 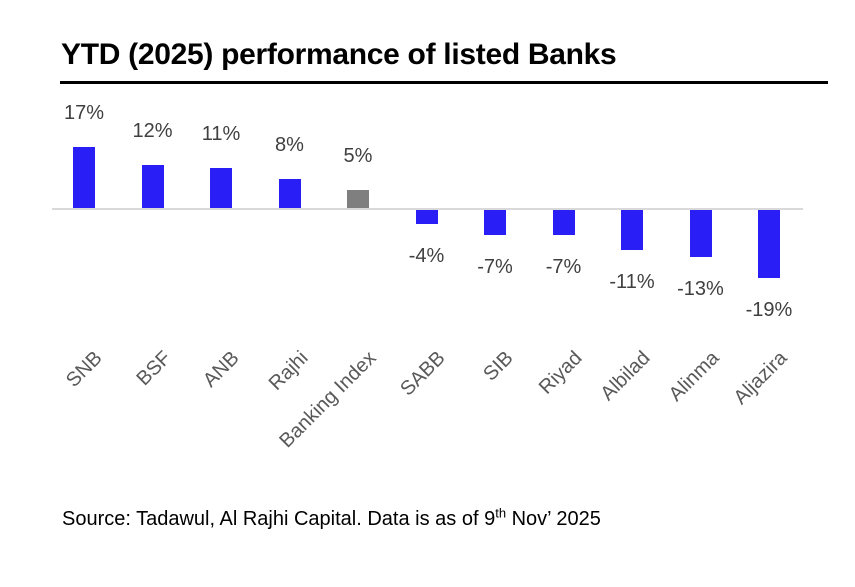 What do you see at coordinates (427, 209) in the screenshot?
I see `zero-axis-line` at bounding box center [427, 209].